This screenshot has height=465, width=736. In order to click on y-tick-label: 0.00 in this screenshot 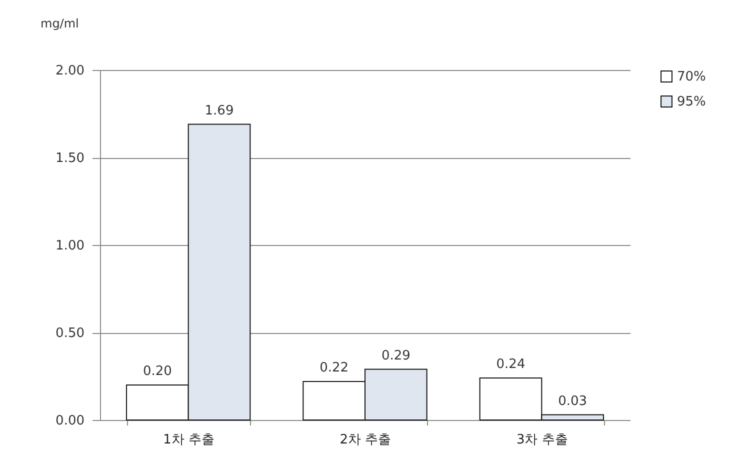, I will do `click(70, 421)`.